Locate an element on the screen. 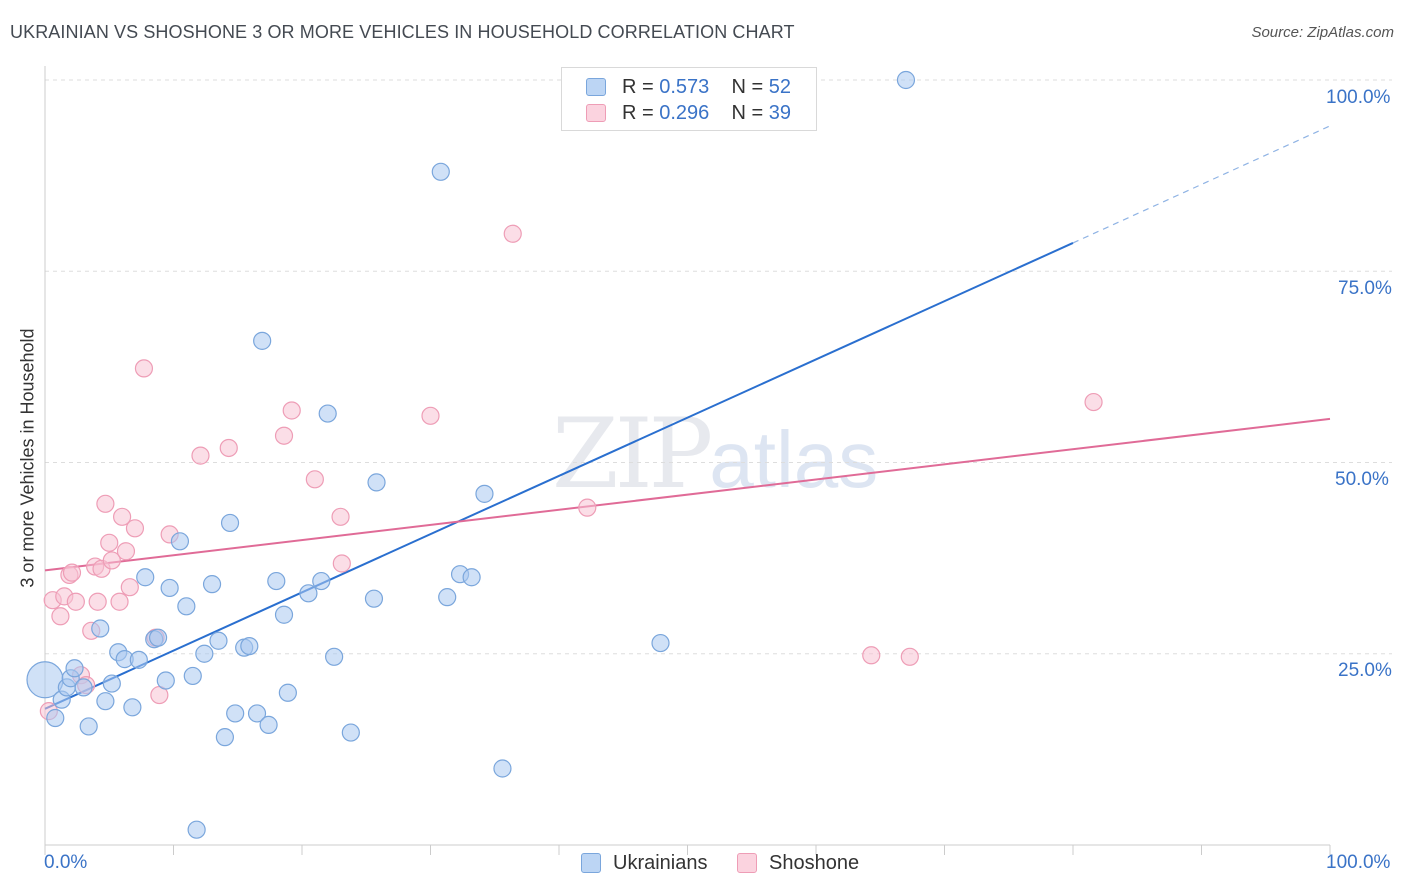 The height and width of the screenshot is (892, 1406). y-tick-label: 100.0% is located at coordinates (1358, 97).